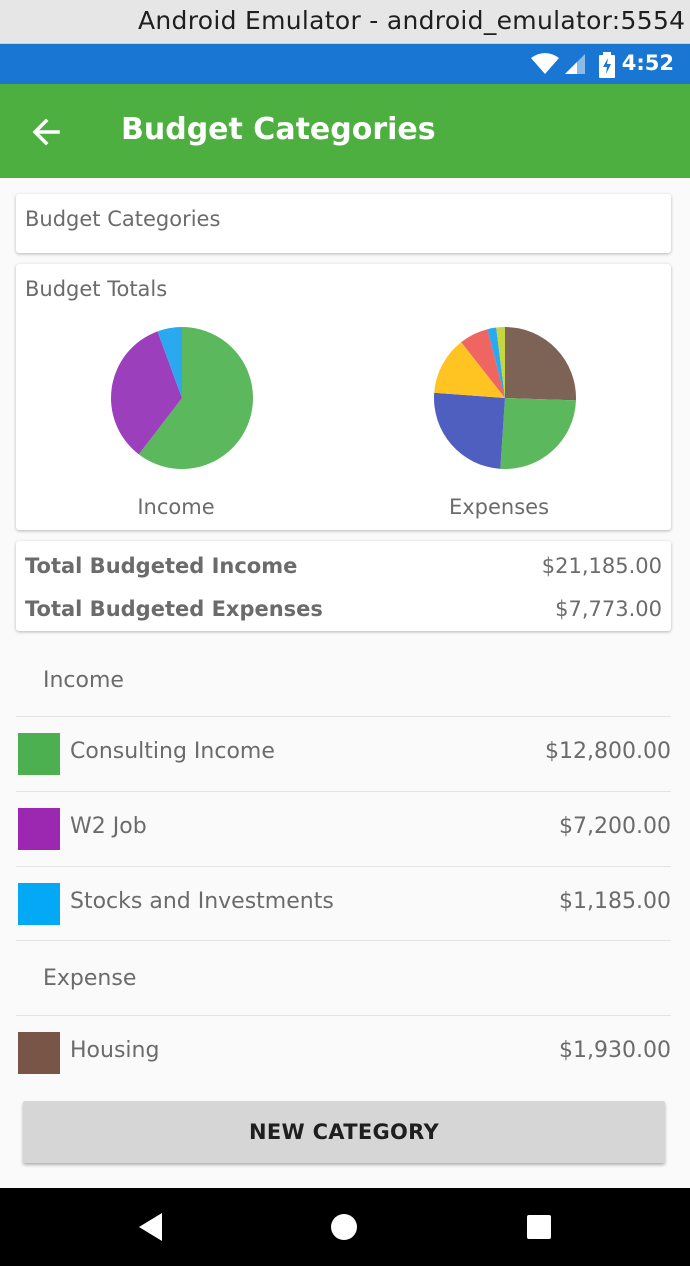  I want to click on navigation-bar, so click(345, 1227).